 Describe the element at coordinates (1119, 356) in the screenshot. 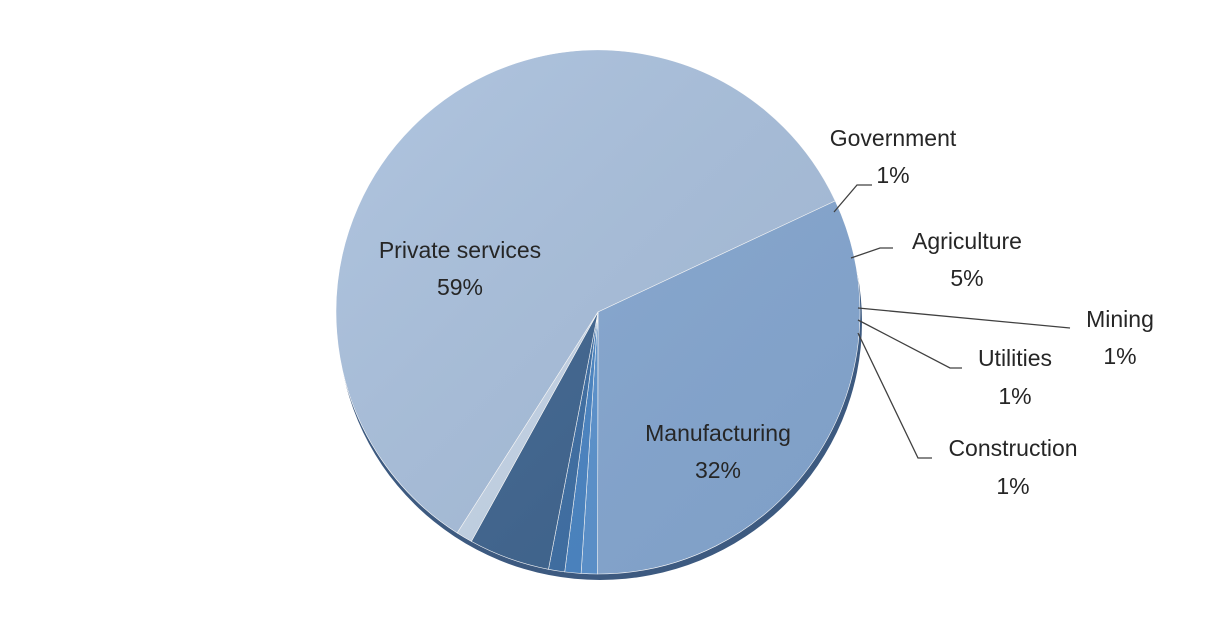

I see `slice-value-label-mining: 1%` at that location.